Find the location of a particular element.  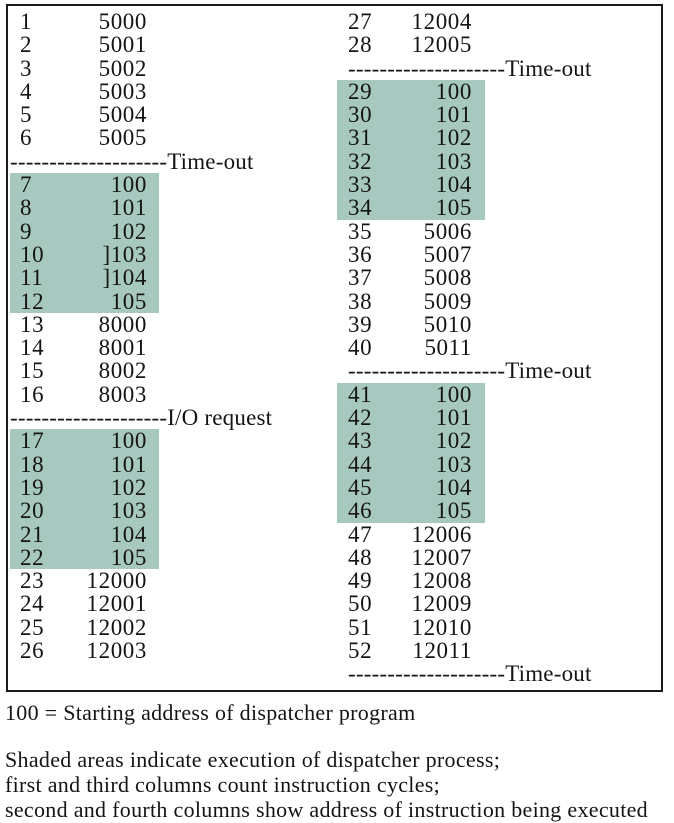

trace-row: 43 102 is located at coordinates (411, 441).